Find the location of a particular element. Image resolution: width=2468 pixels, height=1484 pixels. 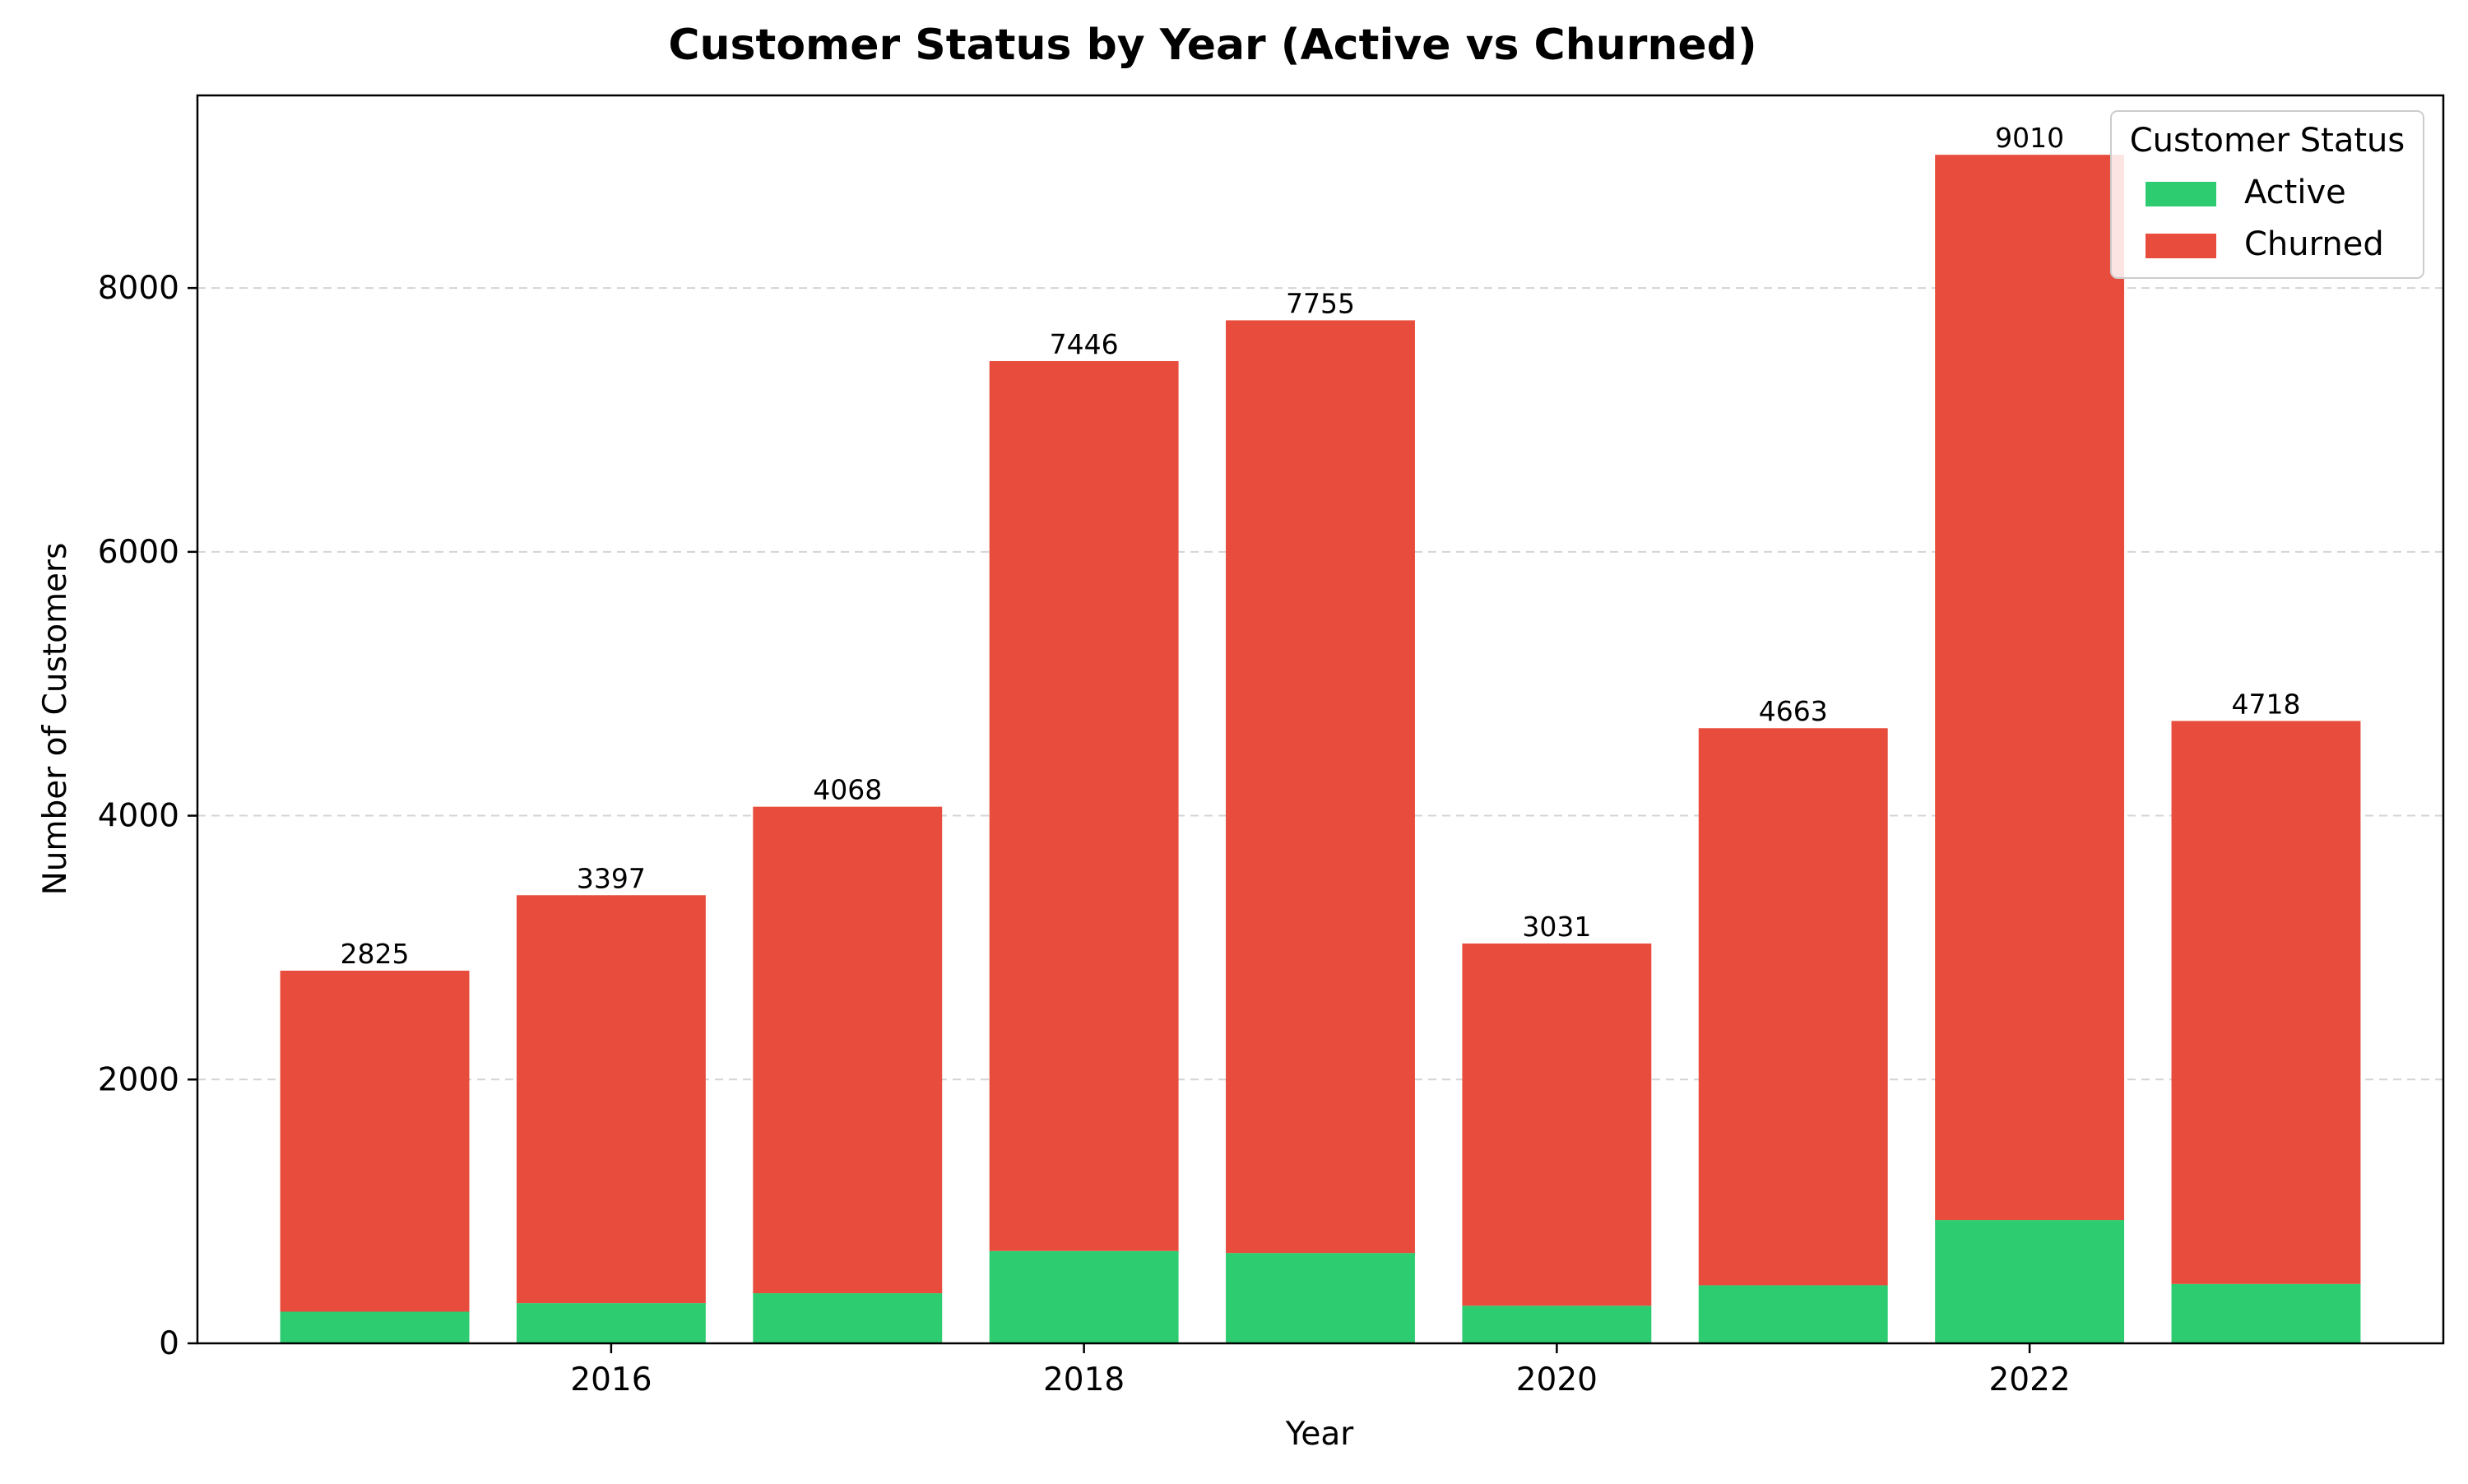

legend-label-churned: Churned is located at coordinates (2314, 244).